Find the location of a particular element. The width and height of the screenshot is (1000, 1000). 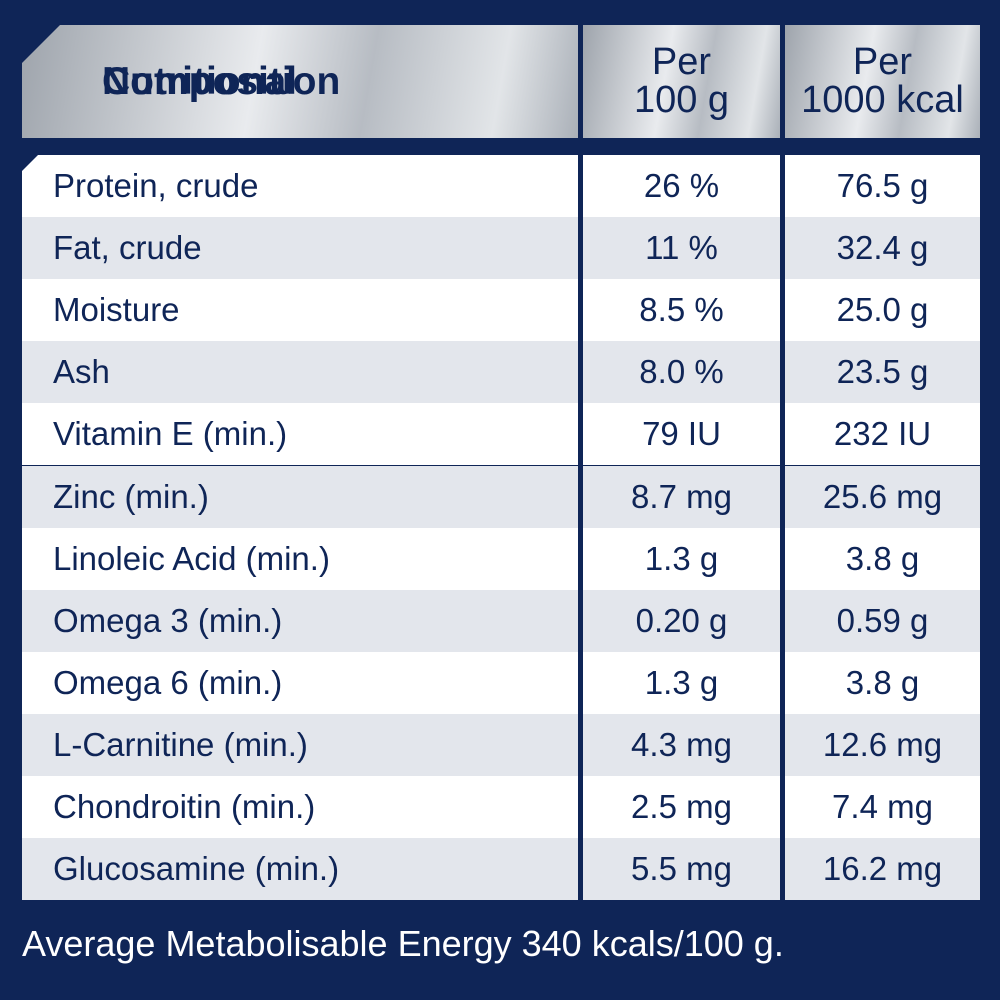

table-row: Linoleic Acid (min.) 1.3 g 3.8 g is located at coordinates (501, 558).